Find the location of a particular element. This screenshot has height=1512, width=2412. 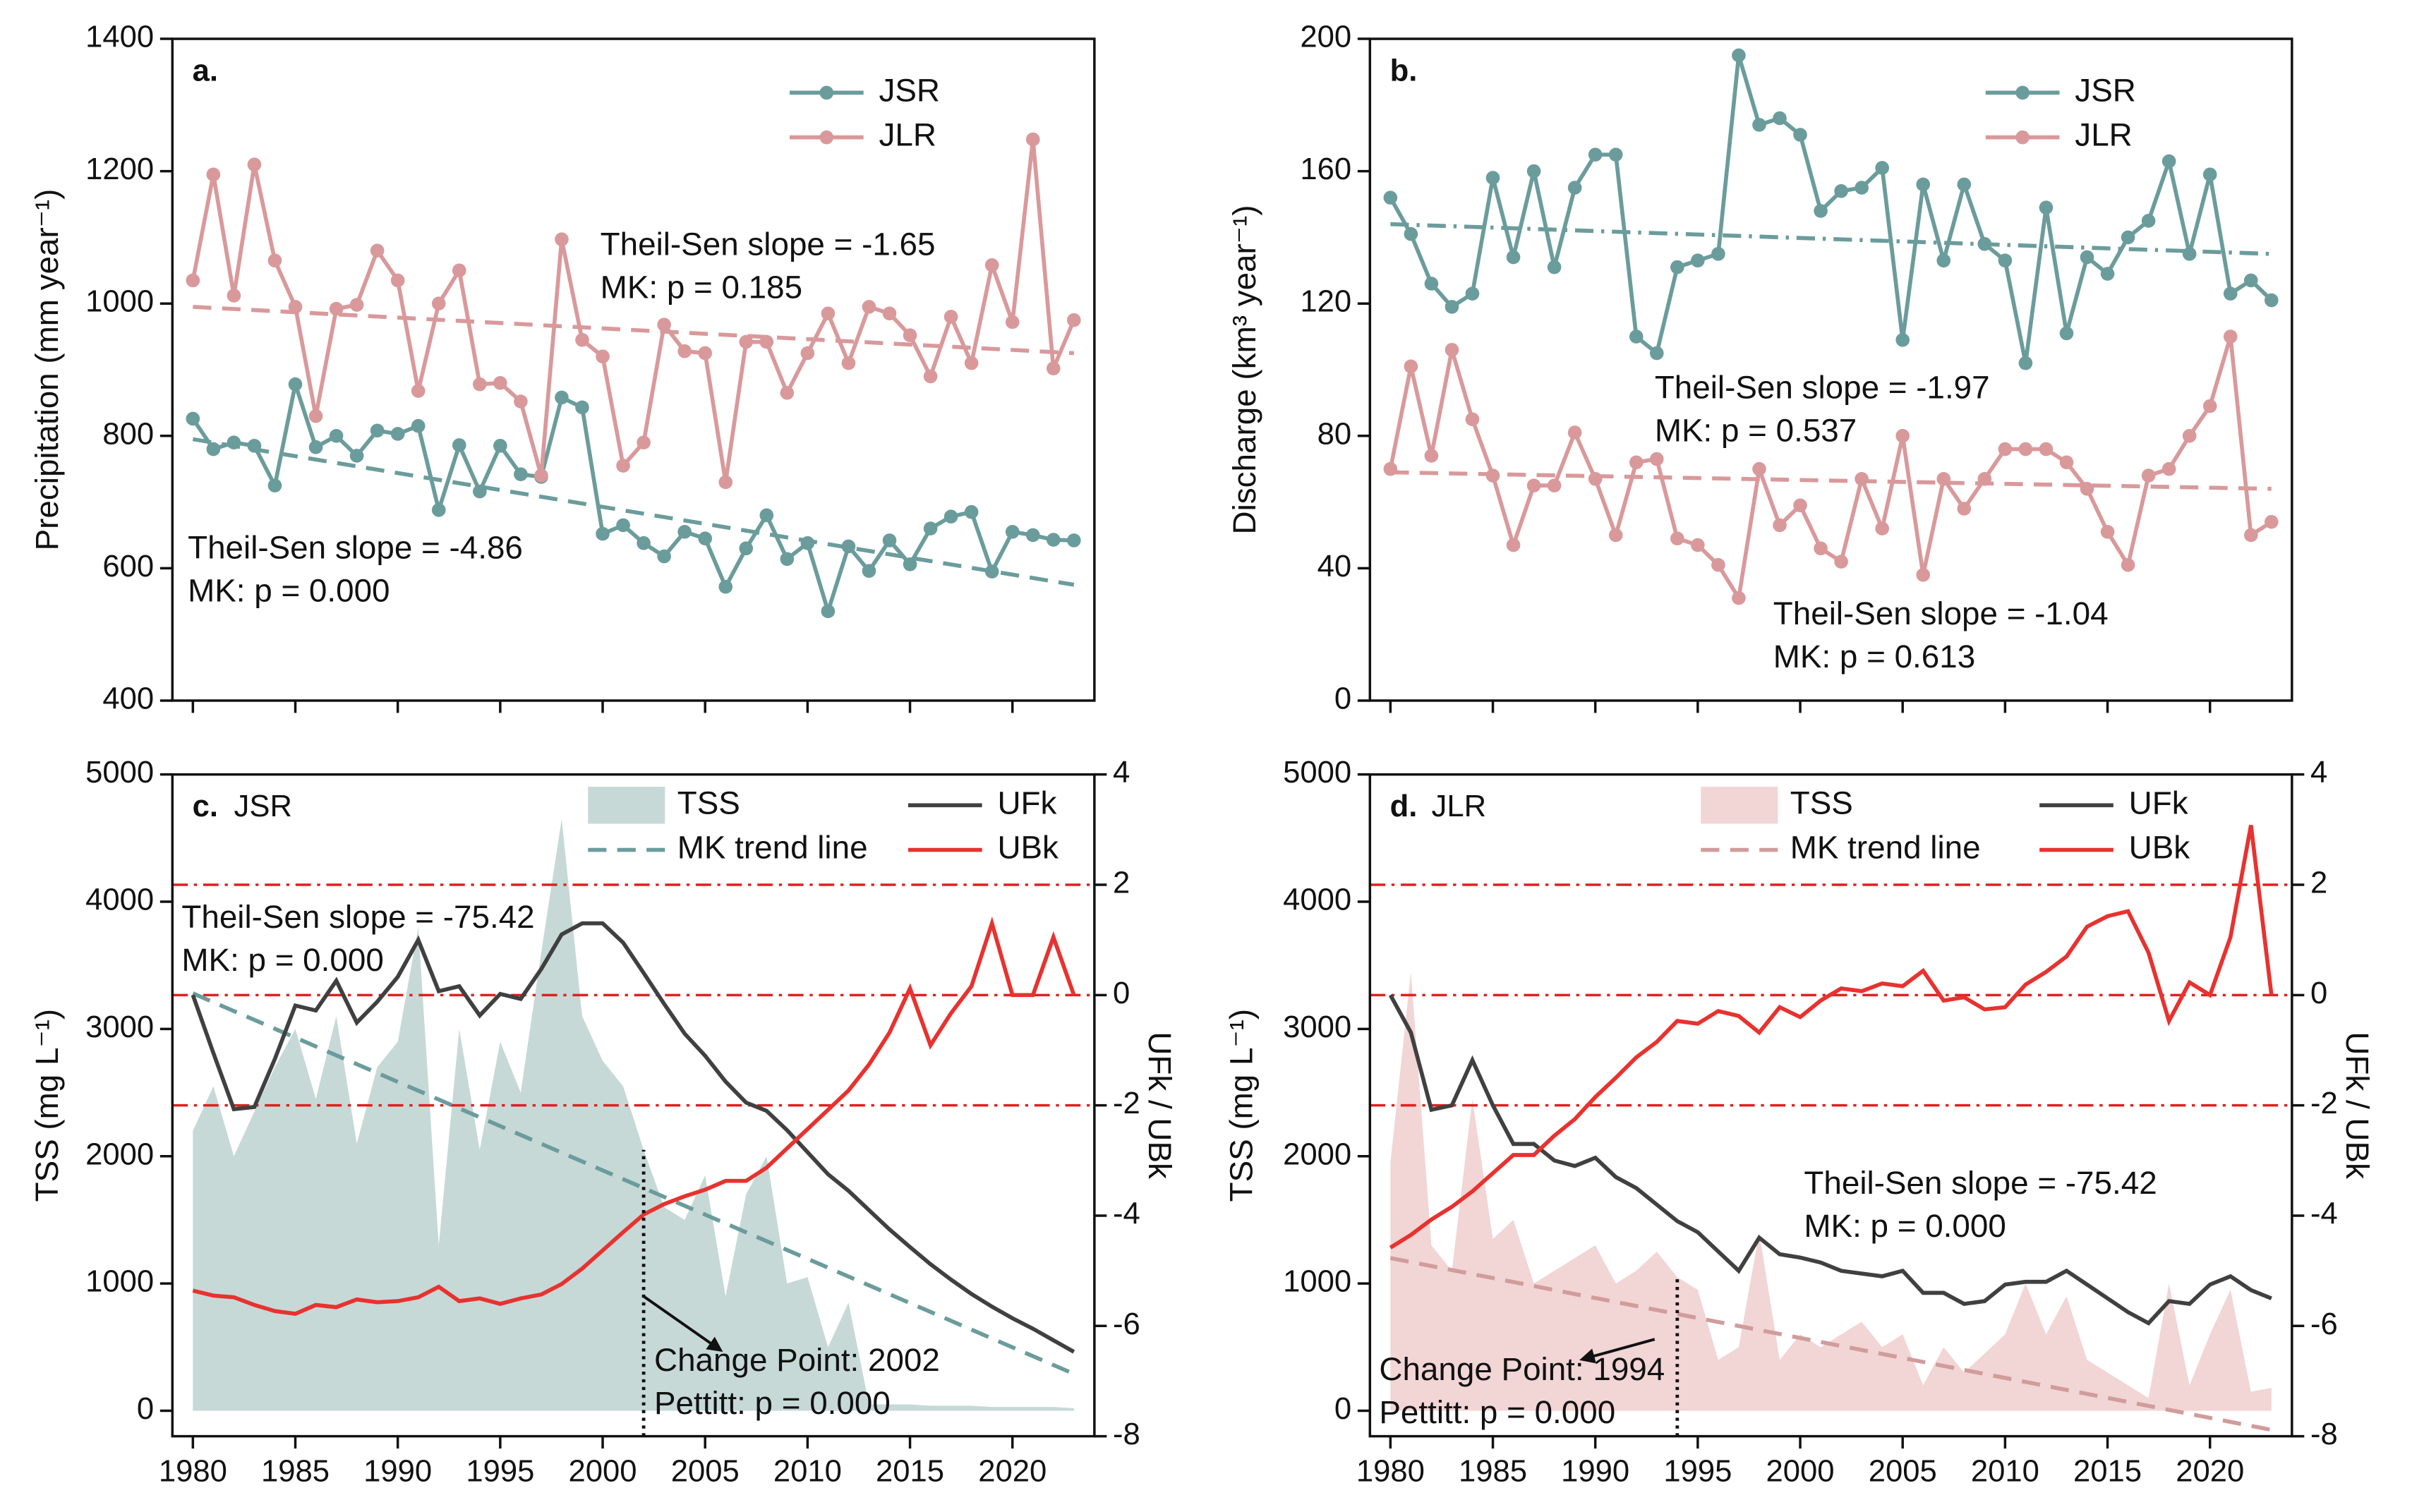

y-tick-label: 1200 is located at coordinates (119, 169).